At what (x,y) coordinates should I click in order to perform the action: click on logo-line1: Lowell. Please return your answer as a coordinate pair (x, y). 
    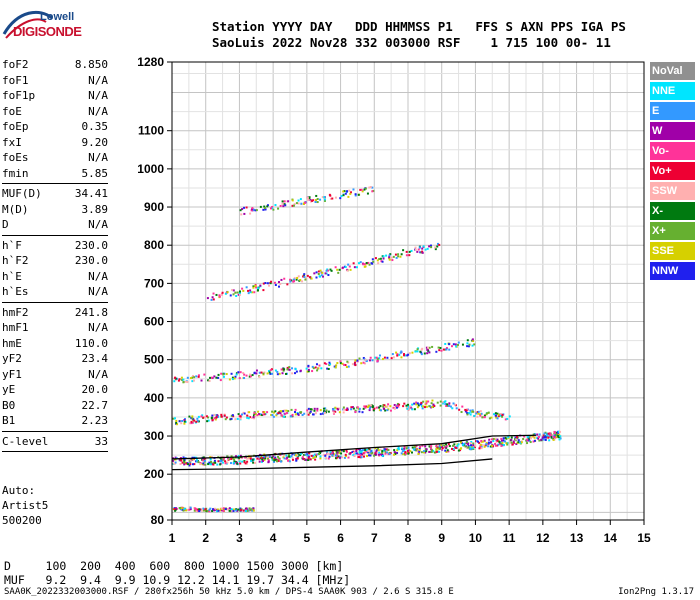
    Looking at the image, I should click on (57, 17).